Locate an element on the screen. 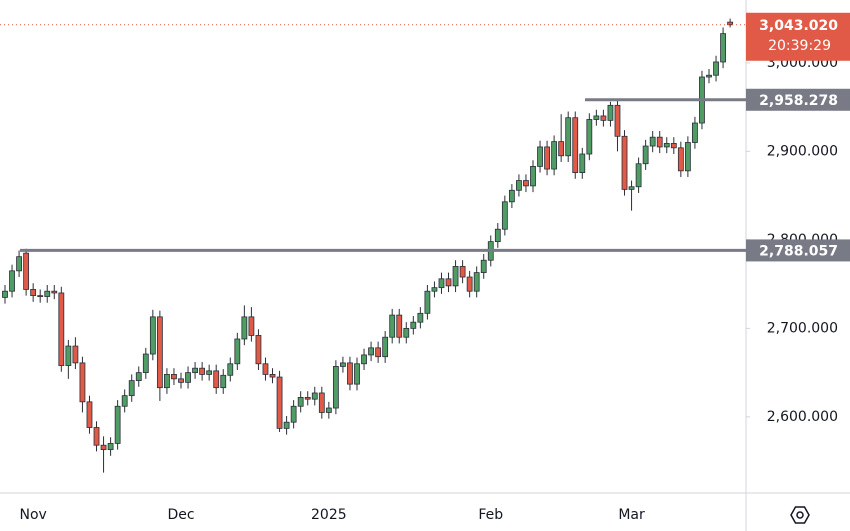 This screenshot has width=850, height=531. settings-icon is located at coordinates (800, 515).